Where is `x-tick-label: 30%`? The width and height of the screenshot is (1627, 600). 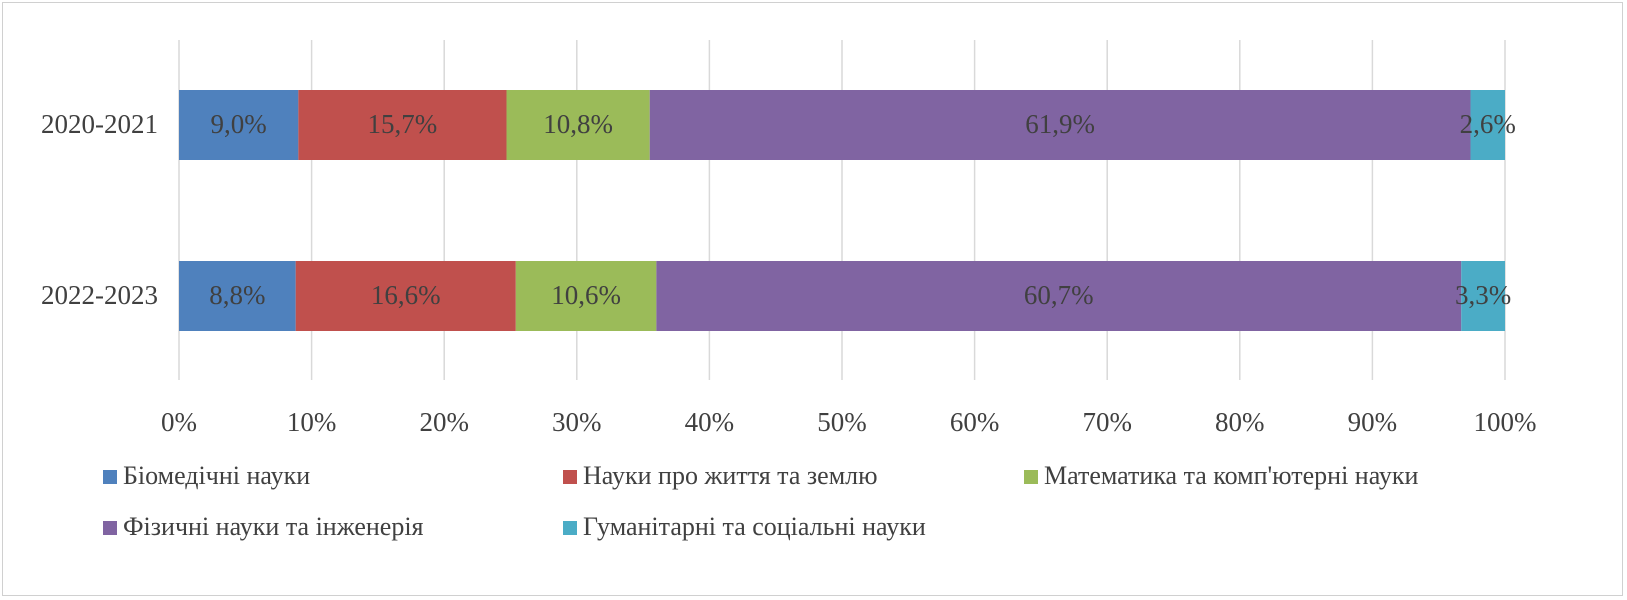 x-tick-label: 30% is located at coordinates (577, 422).